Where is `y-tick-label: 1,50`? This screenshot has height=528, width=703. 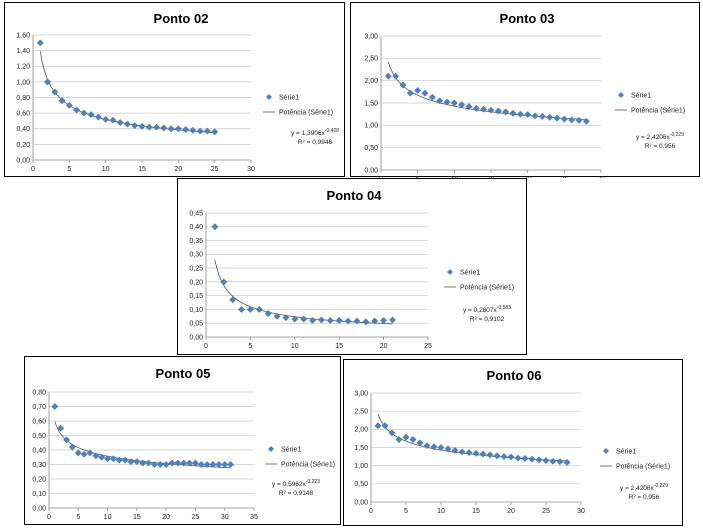 y-tick-label: 1,50 is located at coordinates (361, 448).